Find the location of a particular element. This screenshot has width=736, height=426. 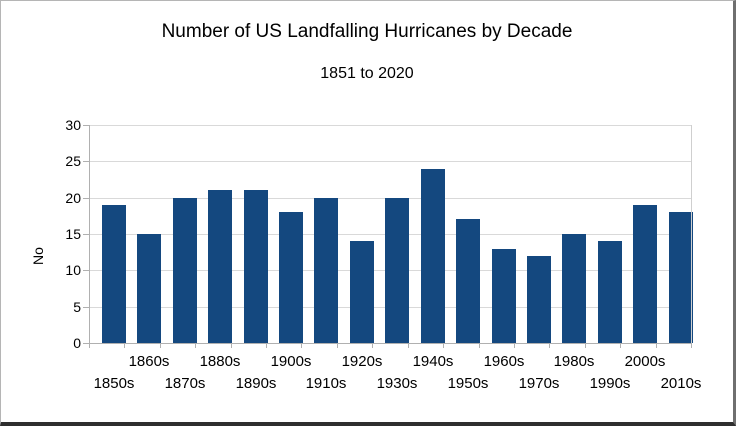

chart-subtitle: 1851 to 2020 is located at coordinates (367, 73).